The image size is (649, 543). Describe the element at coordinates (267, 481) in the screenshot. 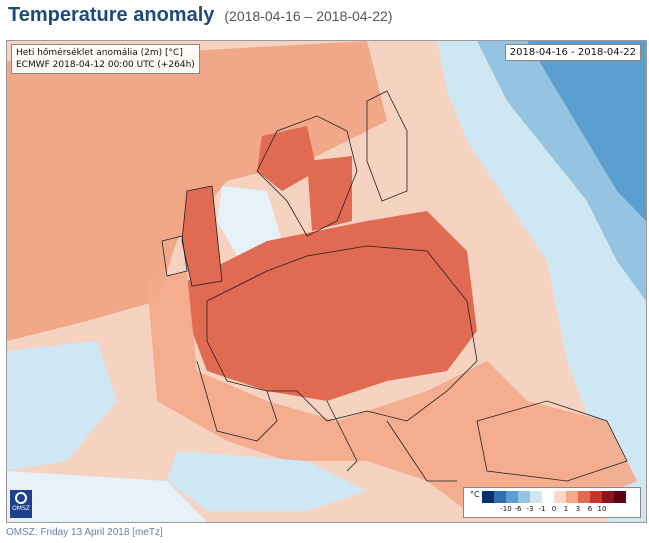

I see `mediterranean-cool` at that location.